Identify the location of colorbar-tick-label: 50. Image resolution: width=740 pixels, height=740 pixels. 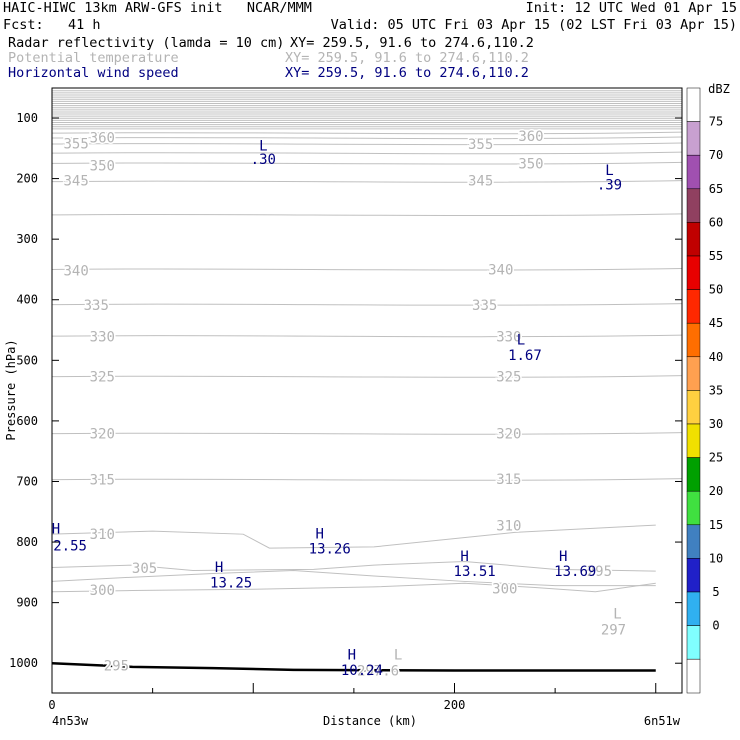
(716, 290).